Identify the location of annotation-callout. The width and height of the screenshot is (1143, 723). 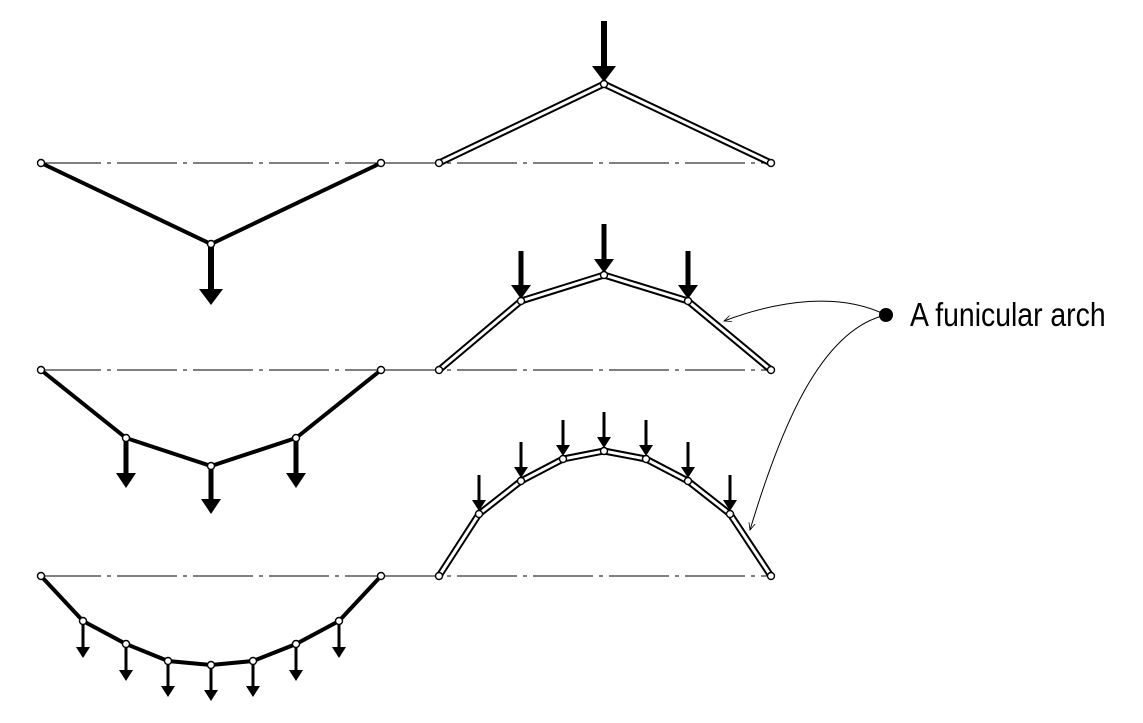
(808, 415).